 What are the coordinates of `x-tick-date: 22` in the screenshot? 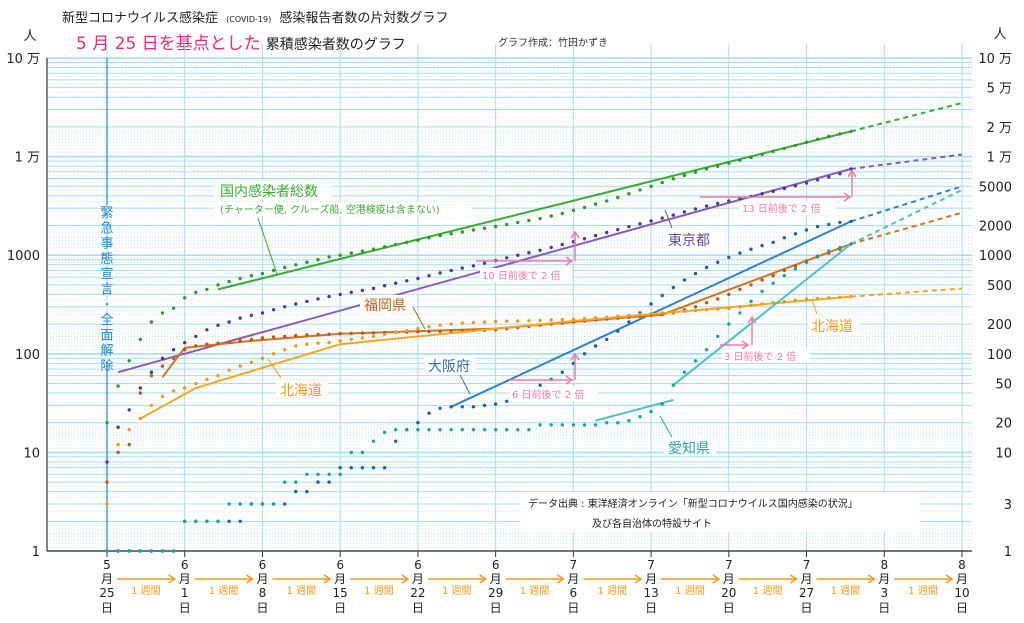 It's located at (417, 593).